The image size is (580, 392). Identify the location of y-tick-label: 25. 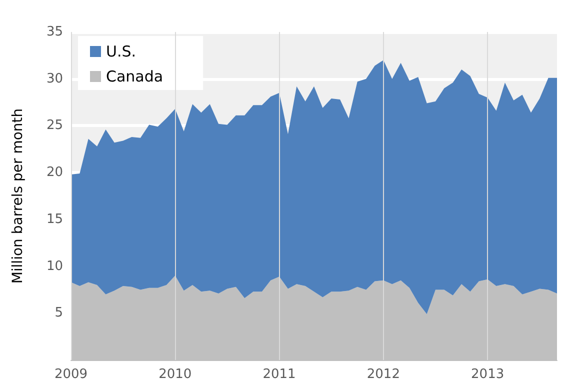
(54, 126).